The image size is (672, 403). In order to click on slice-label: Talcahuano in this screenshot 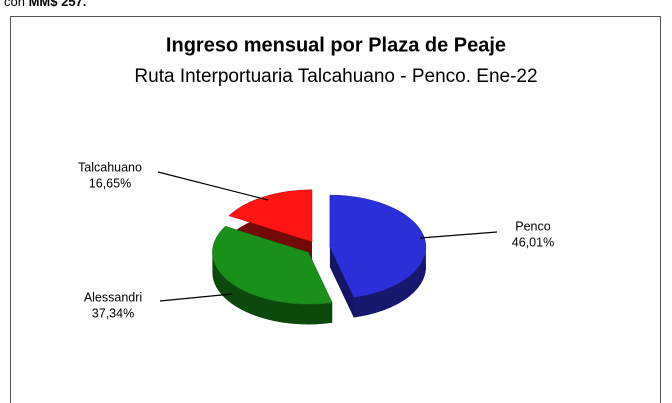, I will do `click(110, 167)`.